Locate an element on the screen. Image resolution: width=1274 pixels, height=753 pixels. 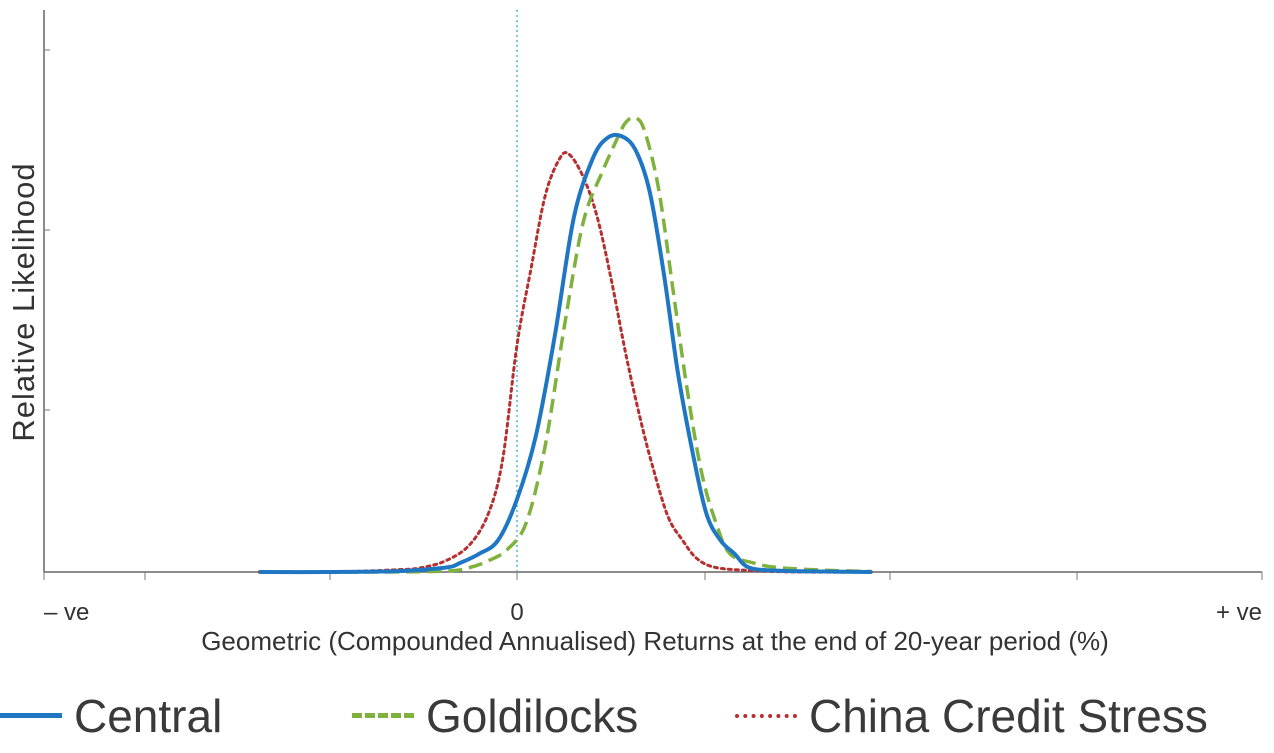
legend-swatch-central is located at coordinates (31, 715).